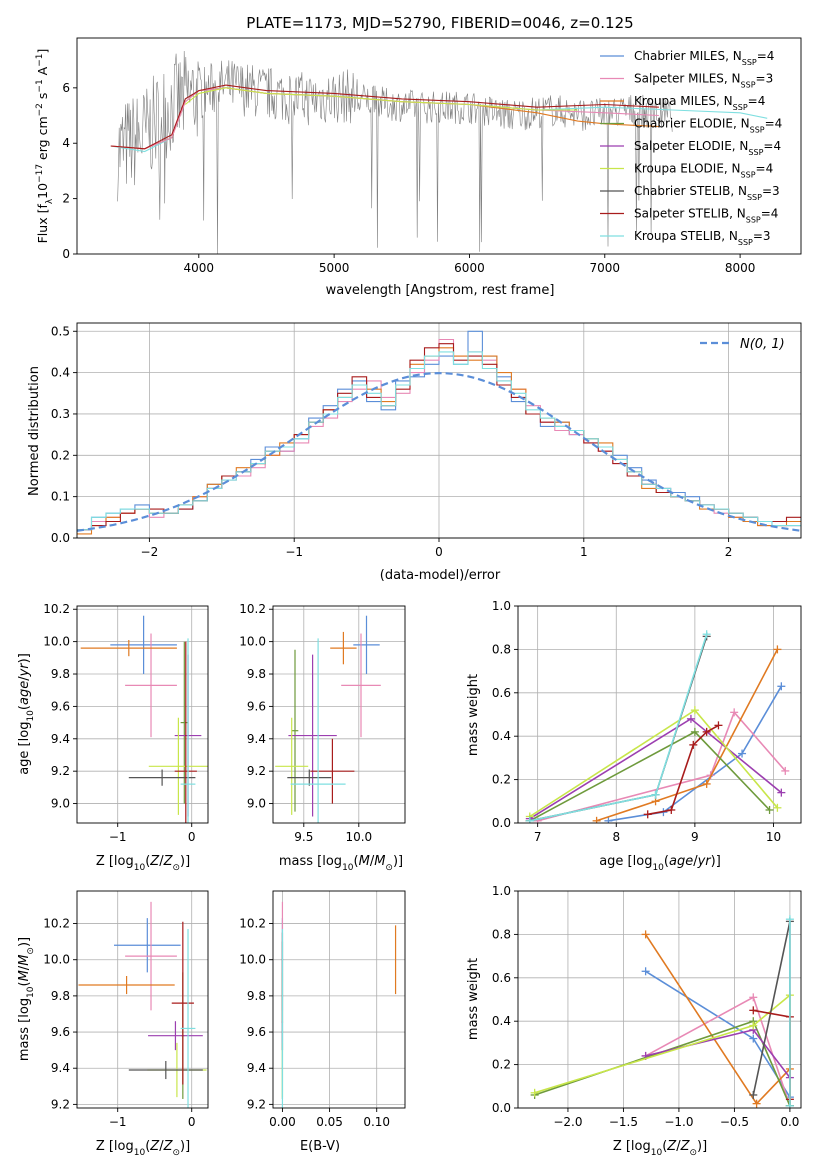 The image size is (819, 1170). What do you see at coordinates (142, 1004) in the screenshot?
I see `mass_vs_Z-plot-area` at bounding box center [142, 1004].